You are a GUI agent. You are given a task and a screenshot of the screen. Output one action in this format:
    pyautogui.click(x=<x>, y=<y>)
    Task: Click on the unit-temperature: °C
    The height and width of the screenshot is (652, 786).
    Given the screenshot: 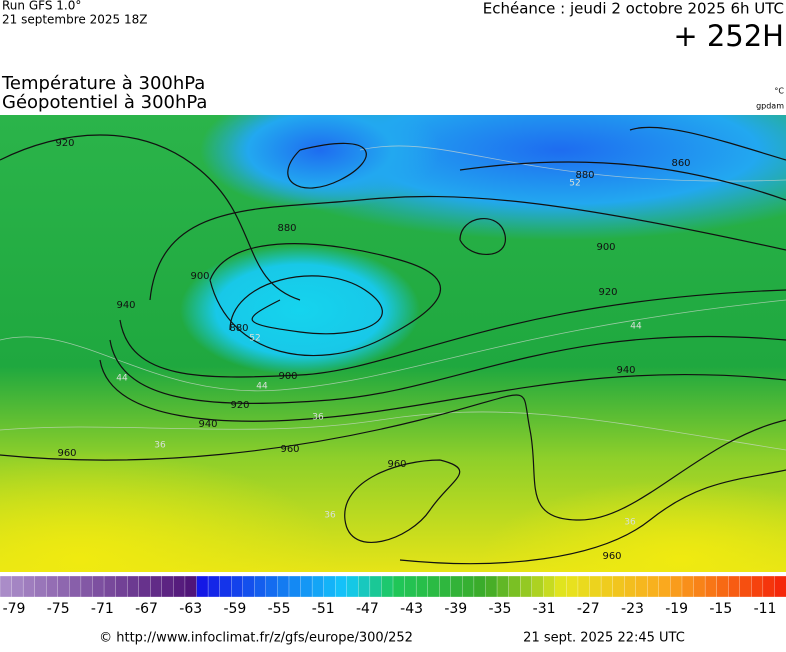 What is the action you would take?
    pyautogui.click(x=779, y=91)
    